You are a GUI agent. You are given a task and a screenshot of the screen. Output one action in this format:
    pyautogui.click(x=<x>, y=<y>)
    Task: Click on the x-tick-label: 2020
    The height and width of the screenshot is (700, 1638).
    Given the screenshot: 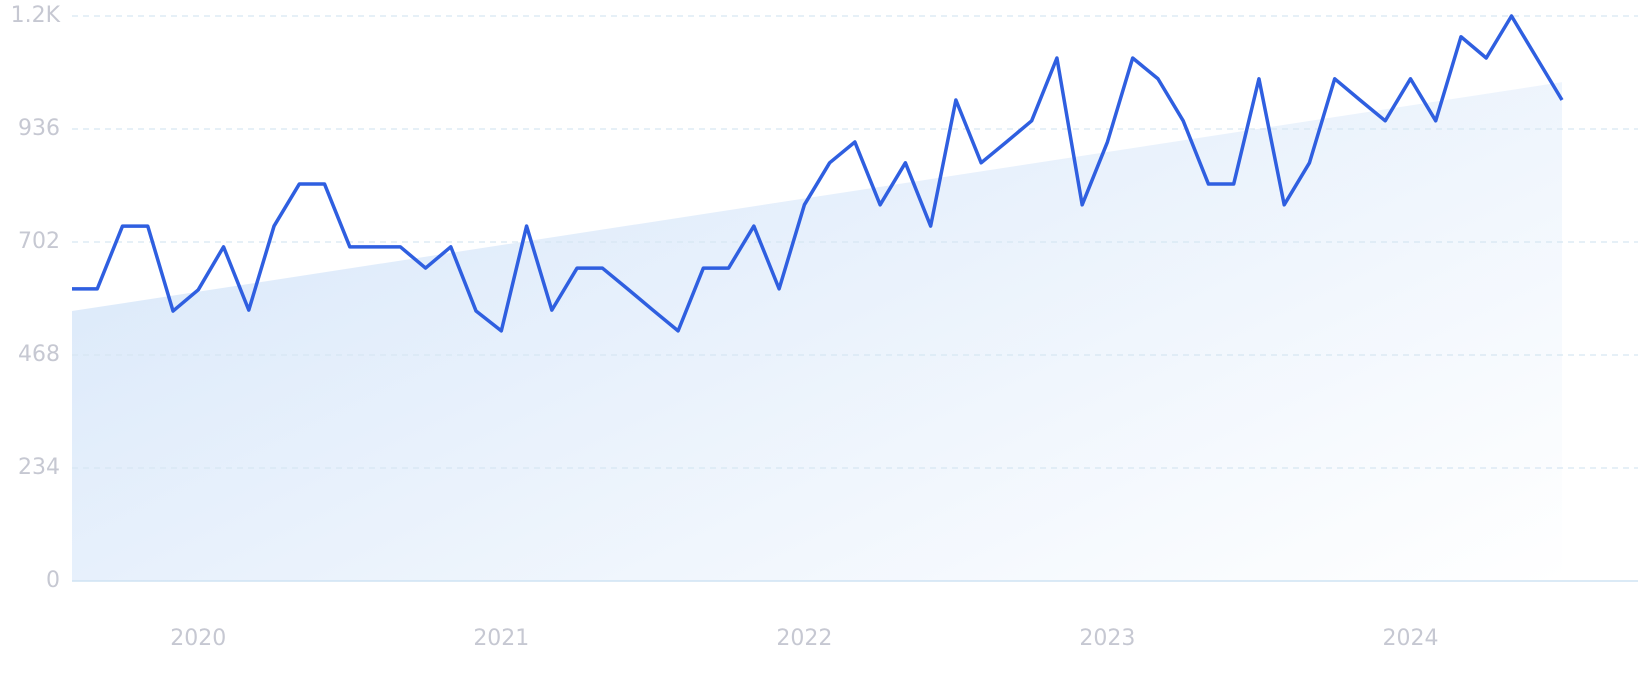 What is the action you would take?
    pyautogui.click(x=198, y=638)
    